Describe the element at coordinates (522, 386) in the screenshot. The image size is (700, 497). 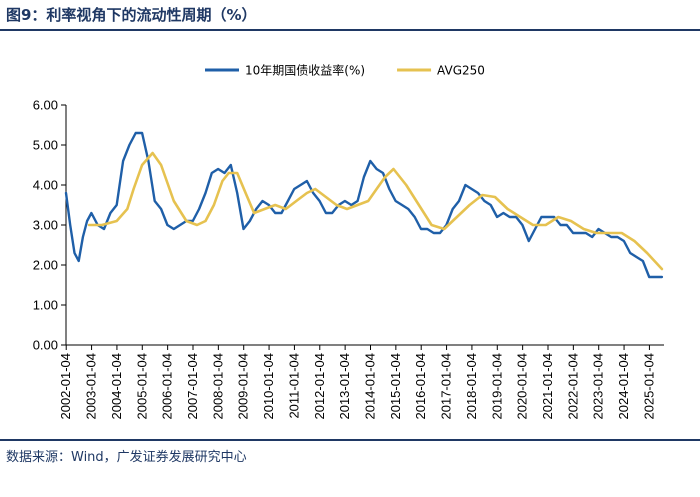
I see `x-tick-label: 2020-01-04` at that location.